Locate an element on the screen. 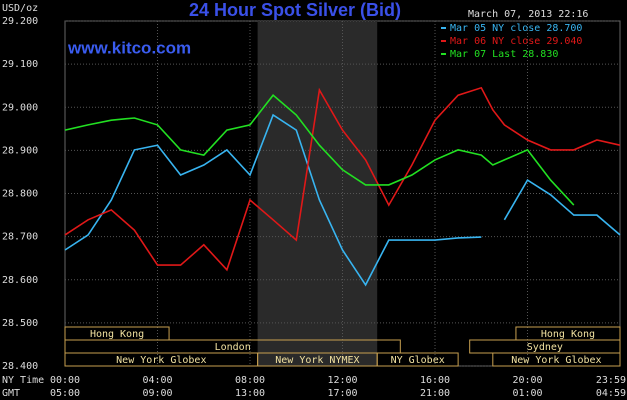 The image size is (627, 400). x-tick-label: 20:00 is located at coordinates (527, 380).